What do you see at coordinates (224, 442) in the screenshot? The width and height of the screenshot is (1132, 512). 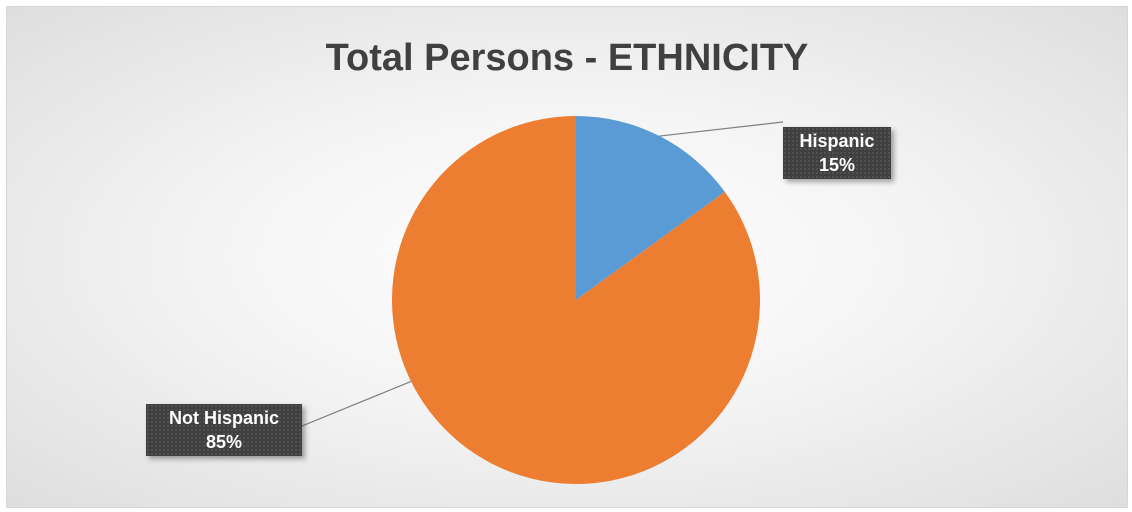 I see `data-label-not-hispanic-value: 85%` at bounding box center [224, 442].